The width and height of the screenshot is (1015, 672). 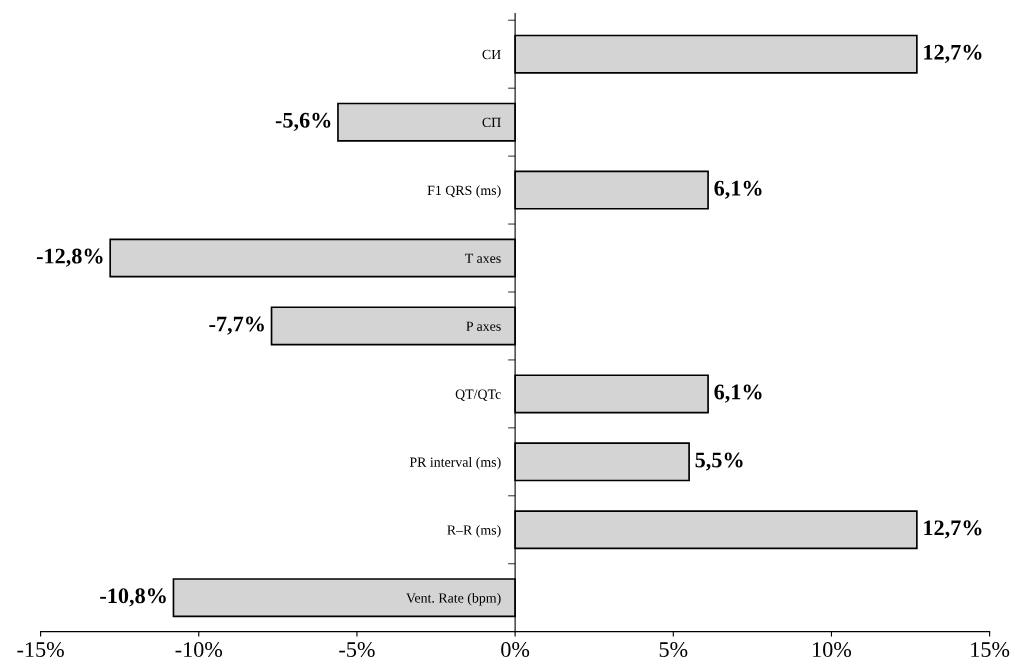 What do you see at coordinates (455, 463) in the screenshot?
I see `y-tick-label: PR interval (ms)` at bounding box center [455, 463].